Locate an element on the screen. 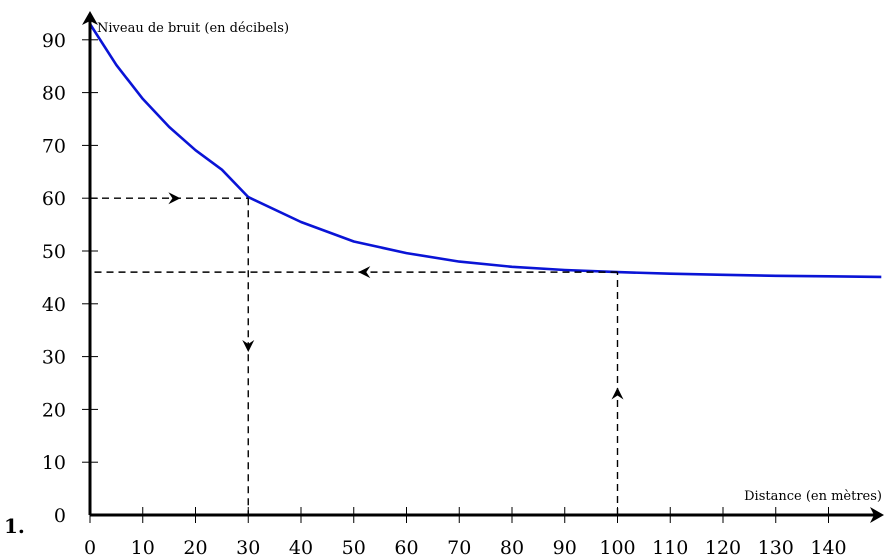 The image size is (887, 560). y-tick-label: 40 is located at coordinates (54, 305).